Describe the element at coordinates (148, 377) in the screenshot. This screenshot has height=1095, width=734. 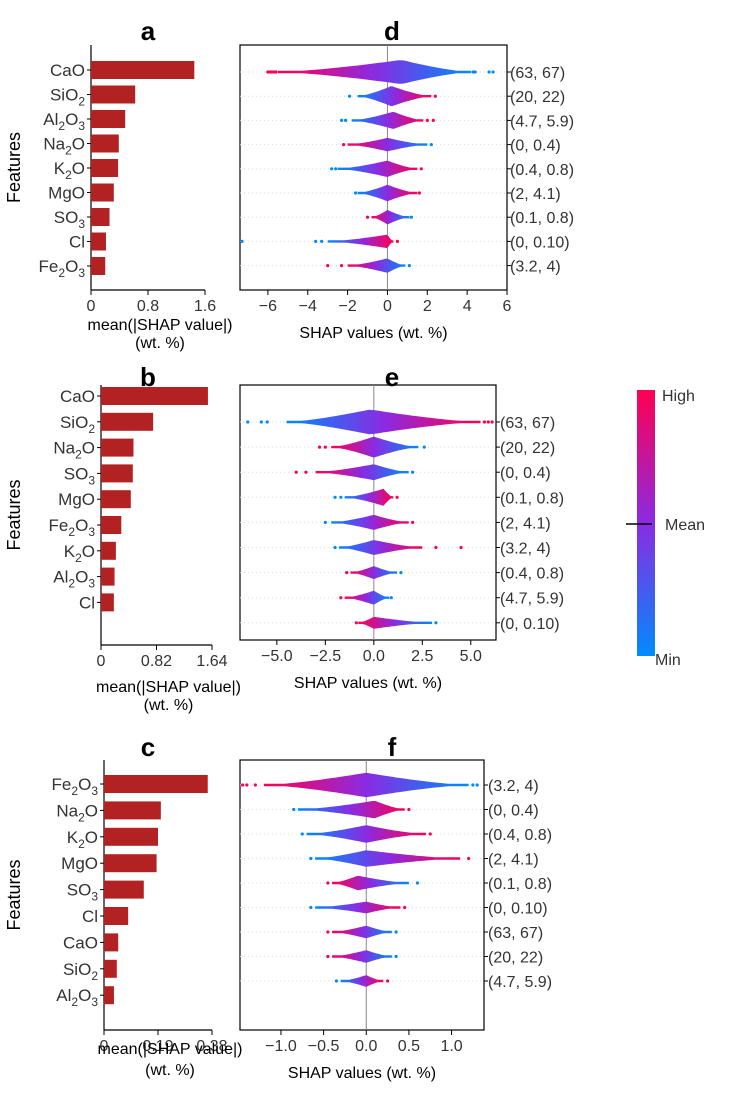
I see `panel-label-b: b` at that location.